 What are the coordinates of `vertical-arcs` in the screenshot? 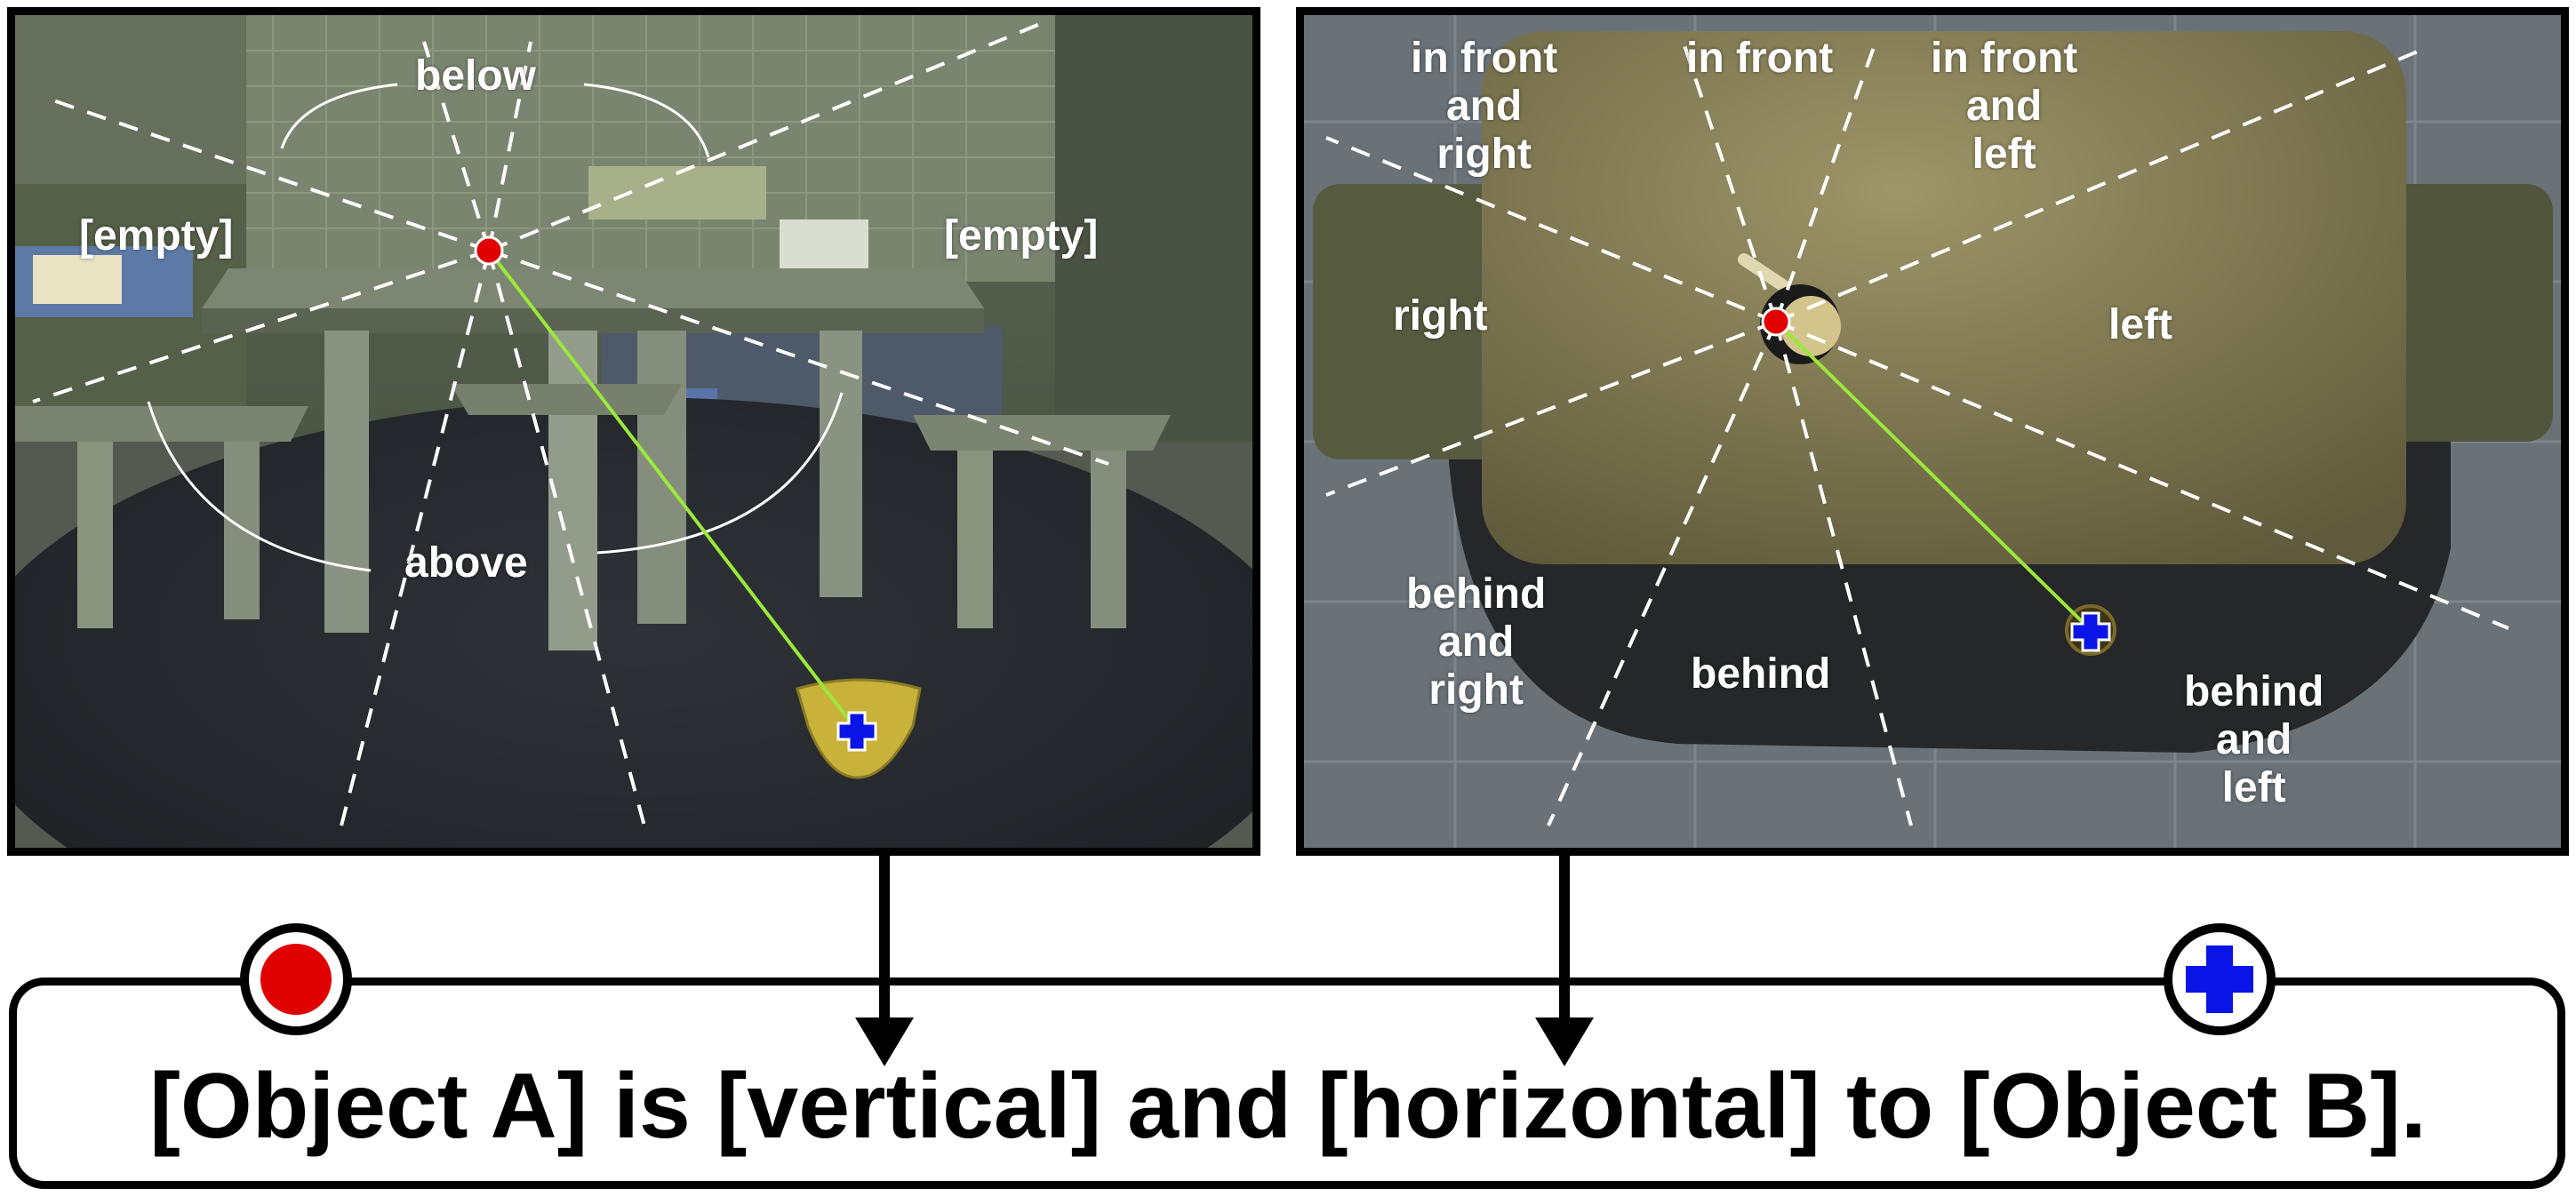 It's located at (495, 328).